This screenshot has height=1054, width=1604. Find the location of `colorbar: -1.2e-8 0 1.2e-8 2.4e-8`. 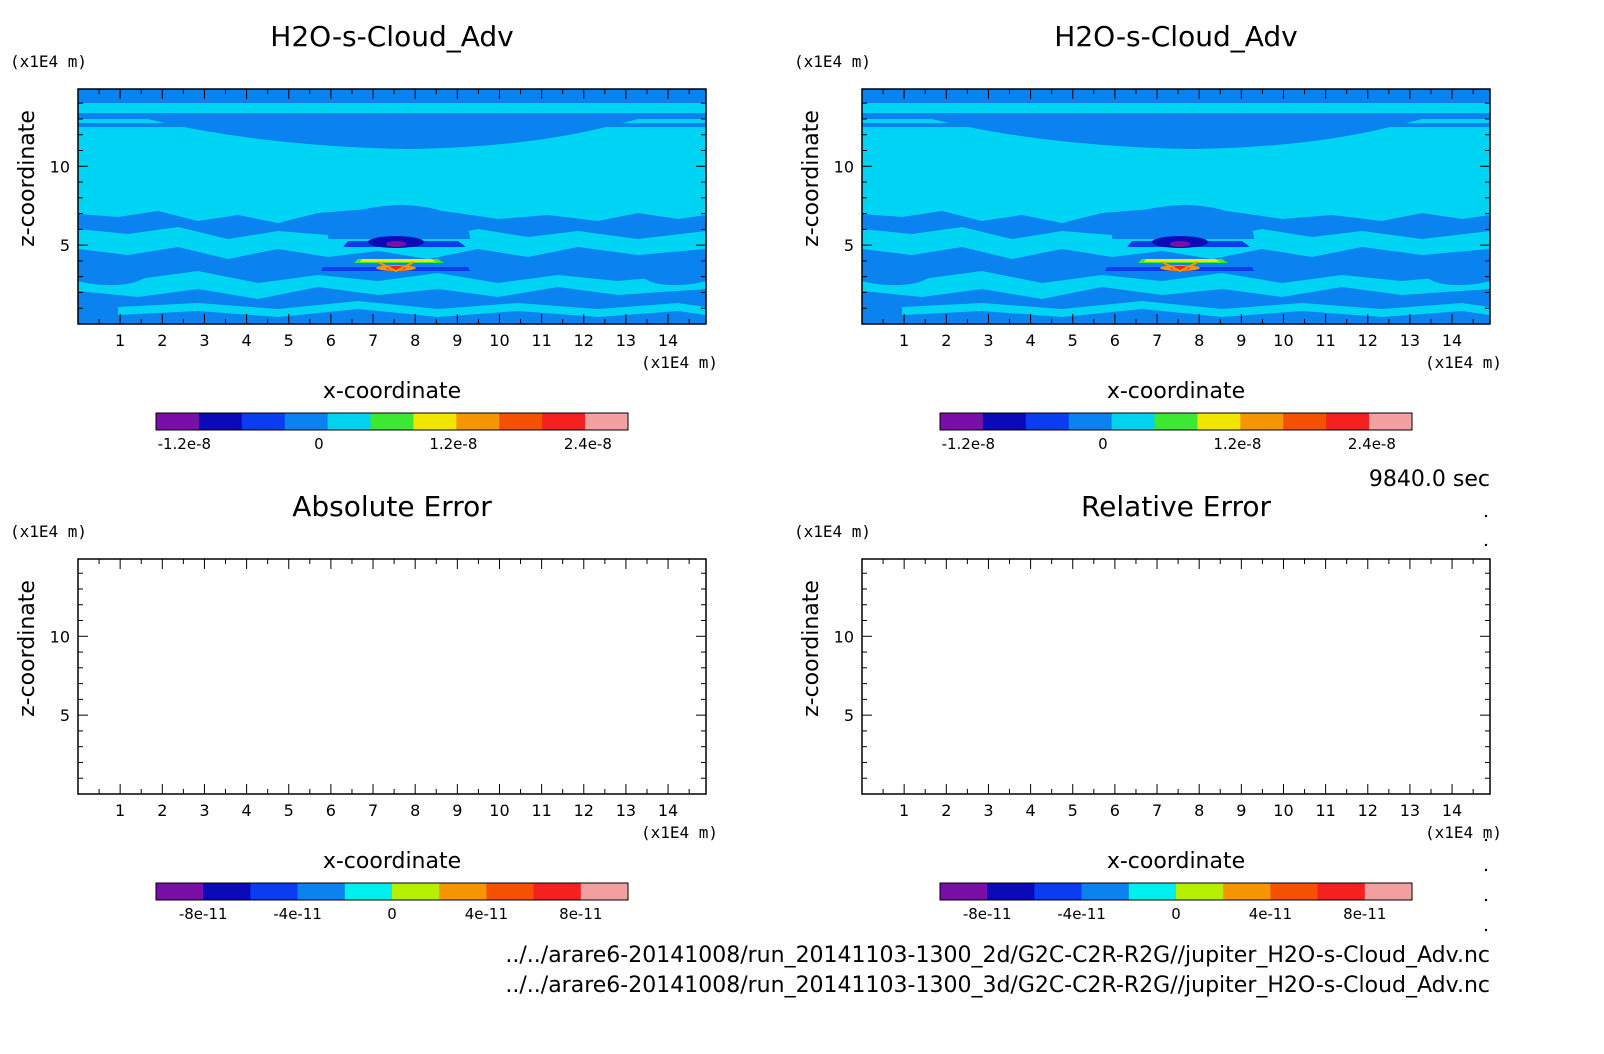

colorbar: -1.2e-8 0 1.2e-8 2.4e-8 is located at coordinates (1176, 432).